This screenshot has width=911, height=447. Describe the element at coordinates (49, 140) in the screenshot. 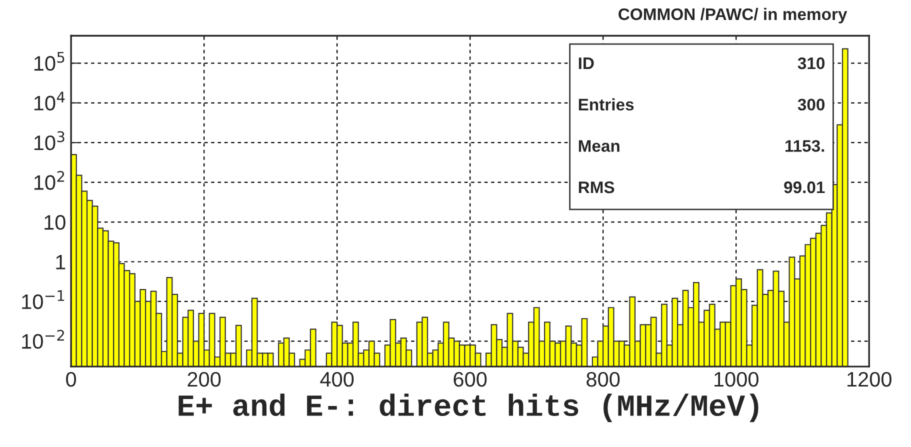

I see `y-tick-label: 10$^{3}$` at that location.